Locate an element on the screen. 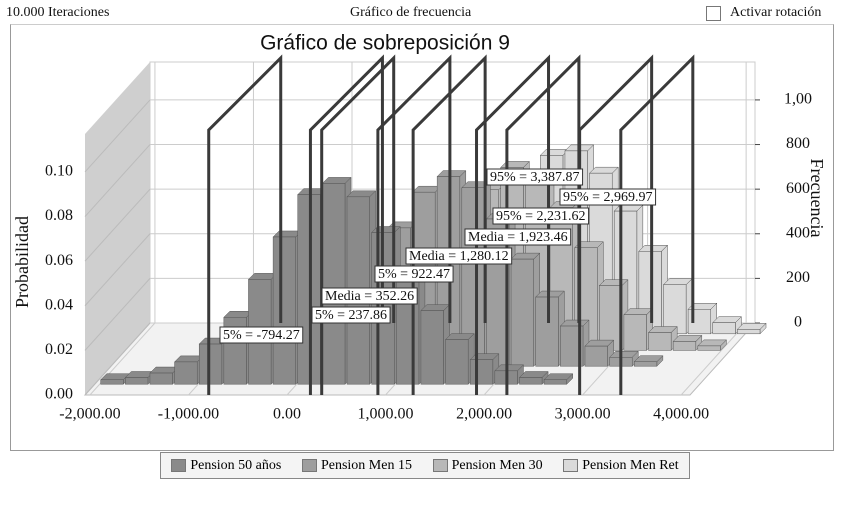 The image size is (842, 513). annotation: Media = 352.26 is located at coordinates (369, 296).